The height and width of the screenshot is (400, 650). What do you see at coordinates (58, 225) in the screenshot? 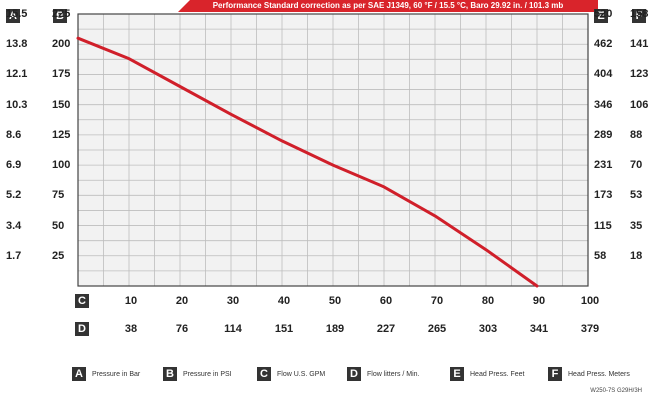
I see `tick-label-b: 50` at bounding box center [58, 225].